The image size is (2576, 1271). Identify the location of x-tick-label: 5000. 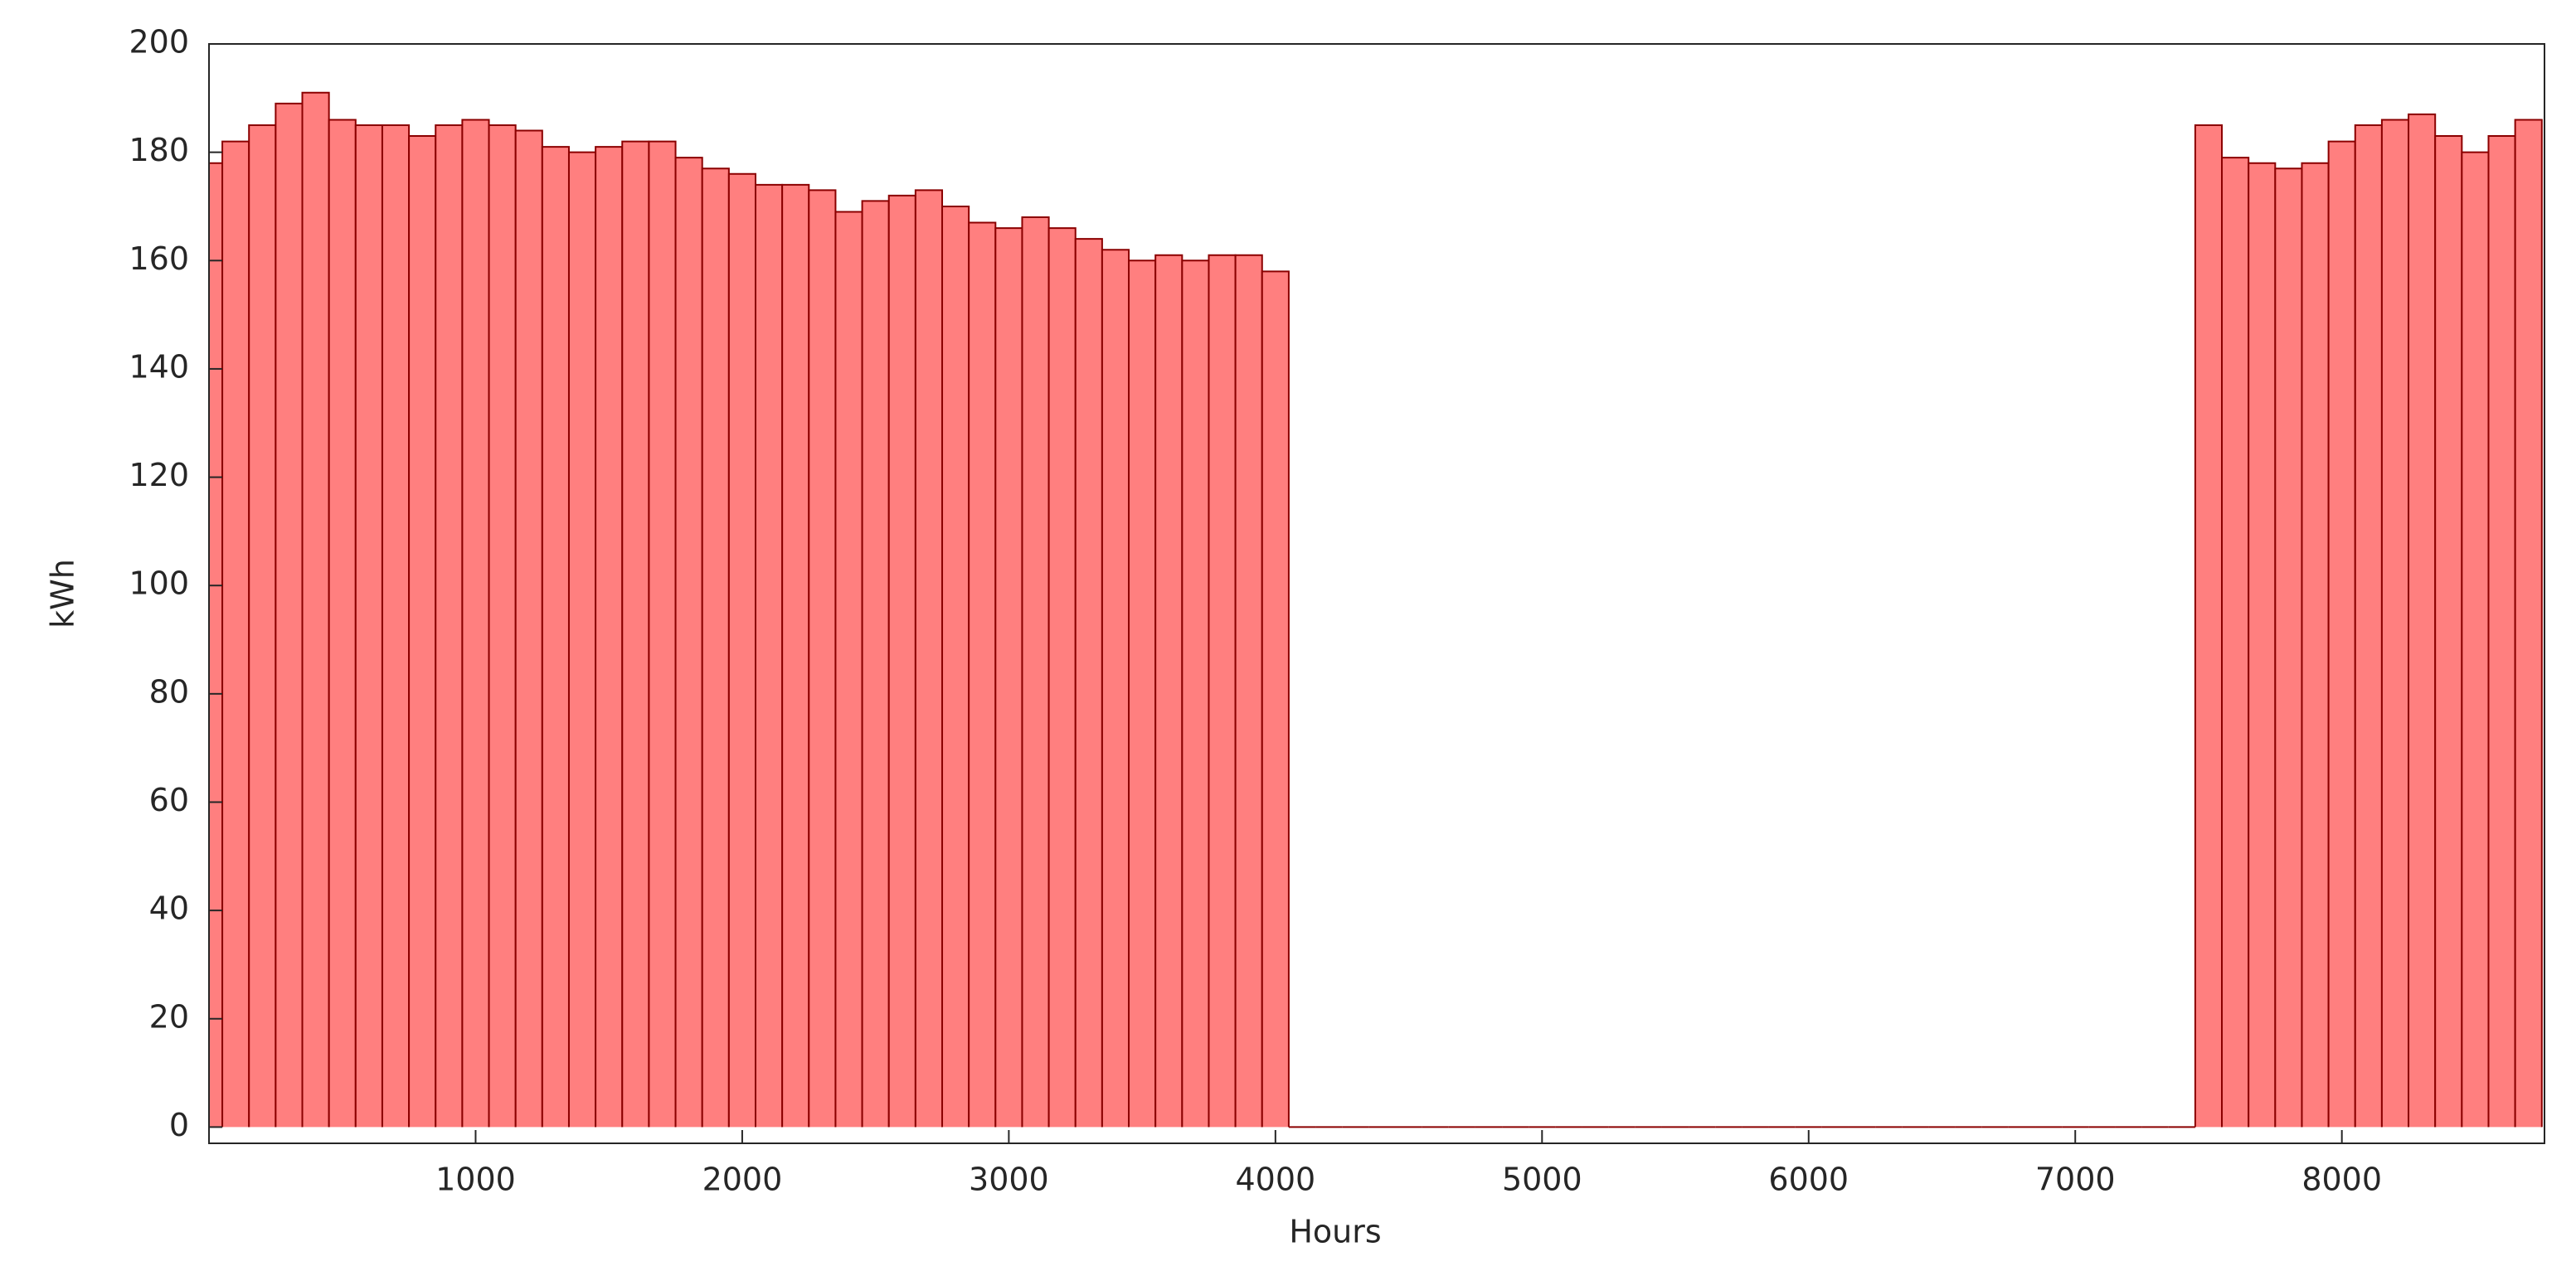
(1542, 1180).